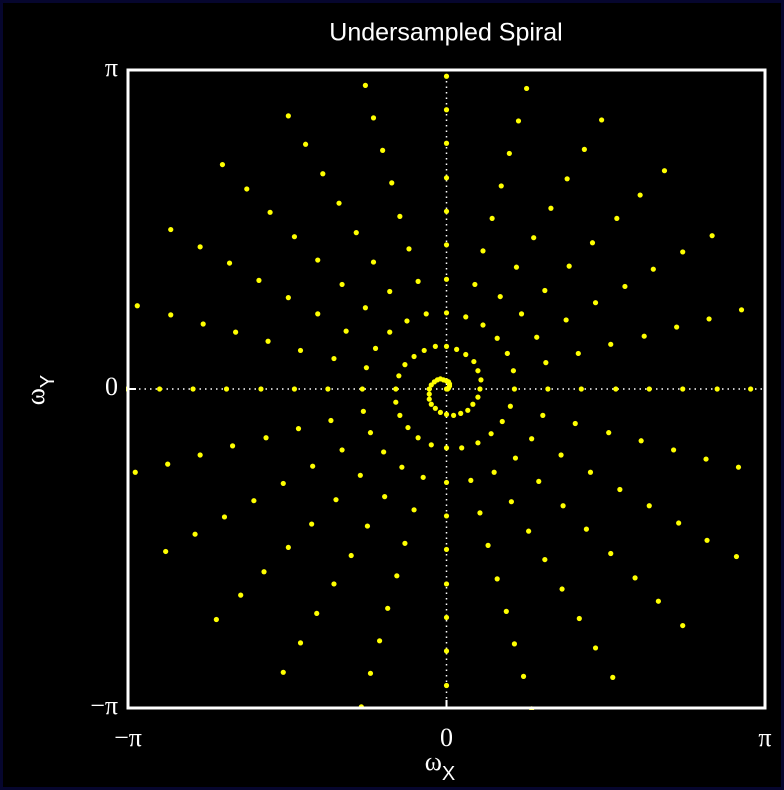 Image resolution: width=784 pixels, height=790 pixels. I want to click on x-axis-label-main: ω, so click(433, 761).